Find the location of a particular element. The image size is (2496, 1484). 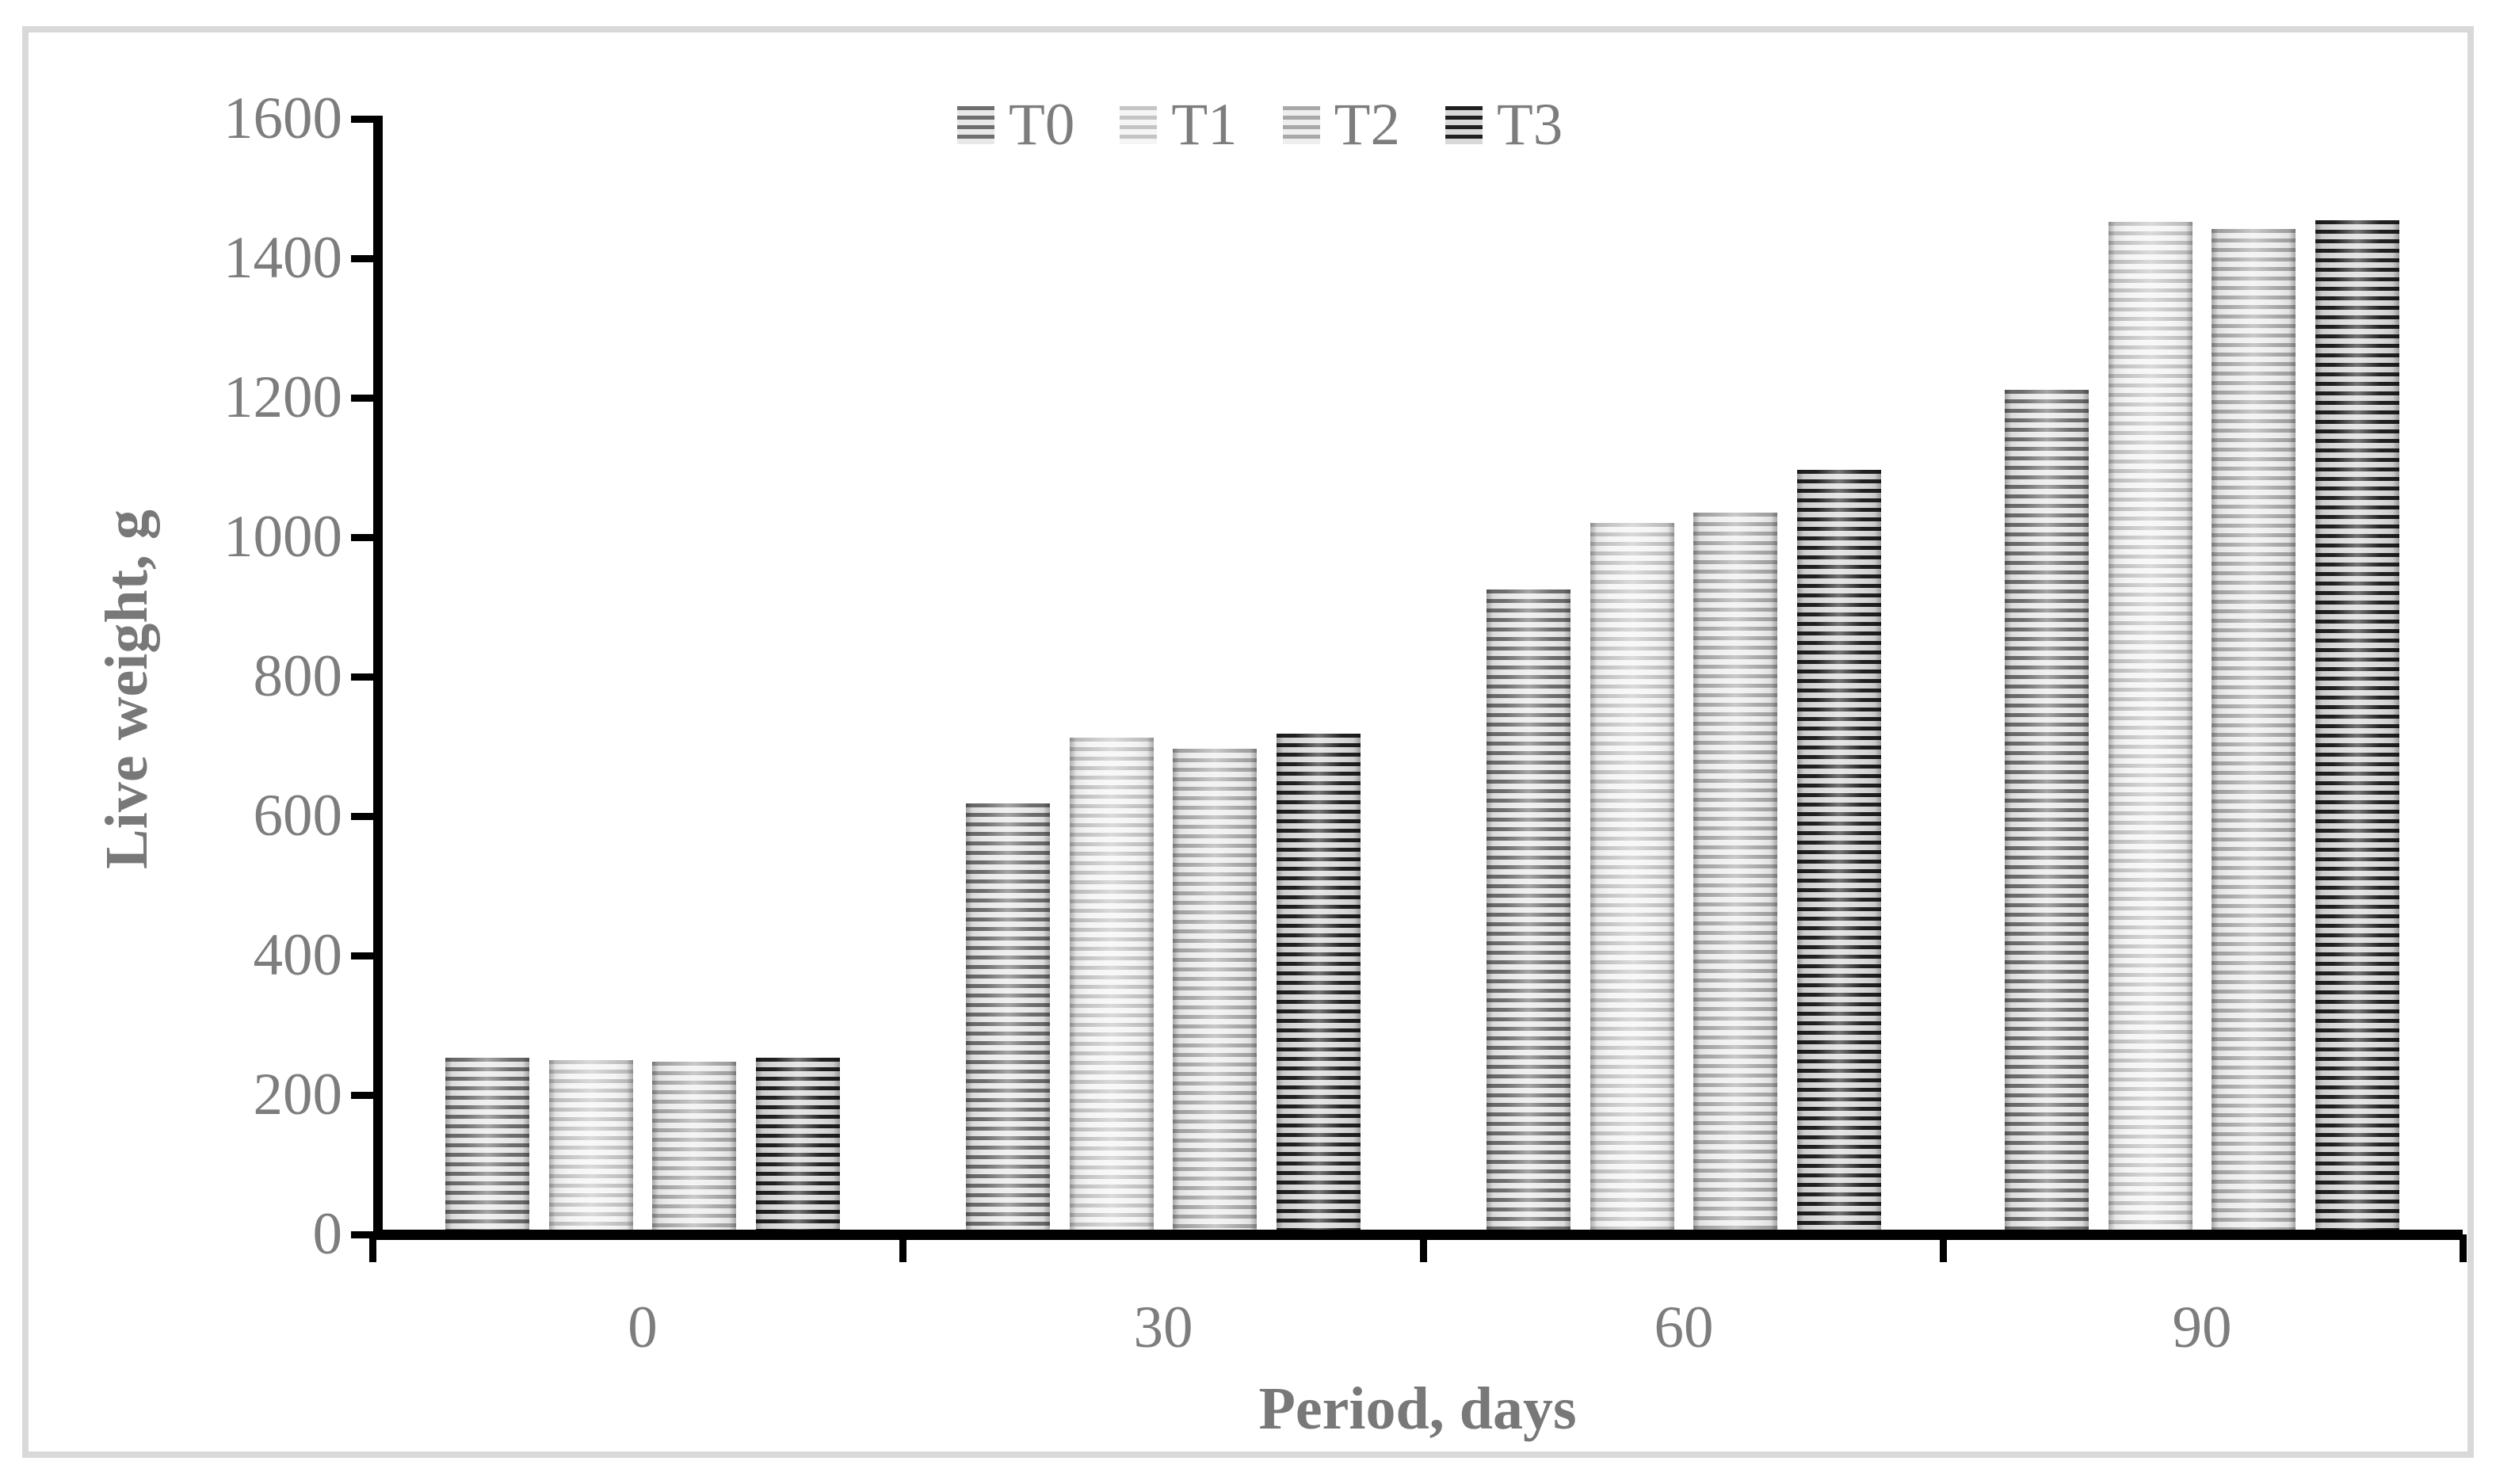

legend-item-T1: T1 is located at coordinates (1179, 125).